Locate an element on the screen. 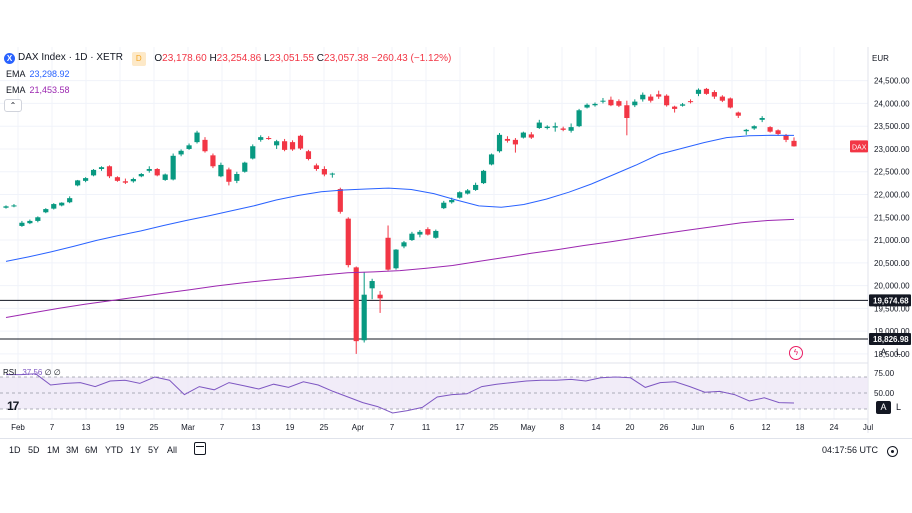 The width and height of the screenshot is (912, 513). range-5y: 5Y is located at coordinates (154, 450).